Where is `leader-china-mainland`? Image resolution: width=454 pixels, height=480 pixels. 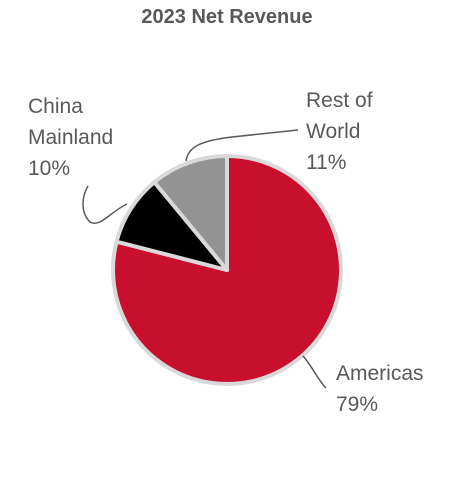 leader-china-mainland is located at coordinates (105, 205).